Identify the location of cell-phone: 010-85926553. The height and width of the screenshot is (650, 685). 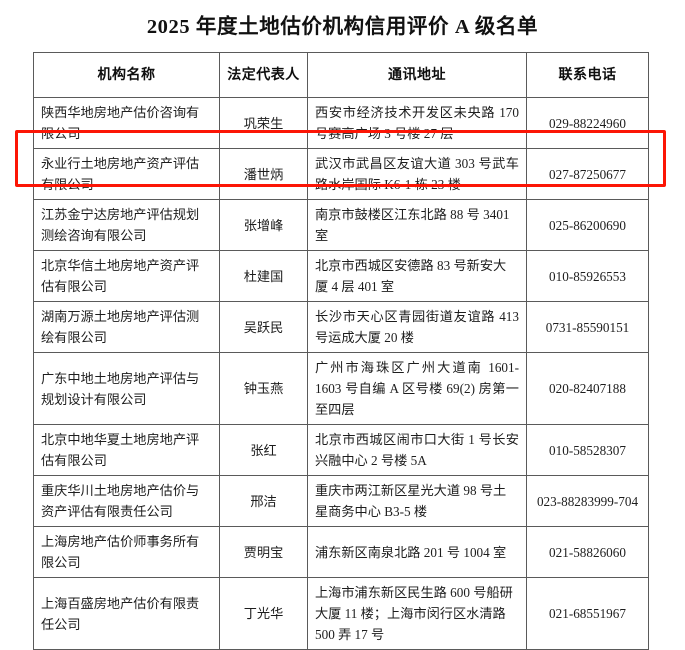
(587, 276).